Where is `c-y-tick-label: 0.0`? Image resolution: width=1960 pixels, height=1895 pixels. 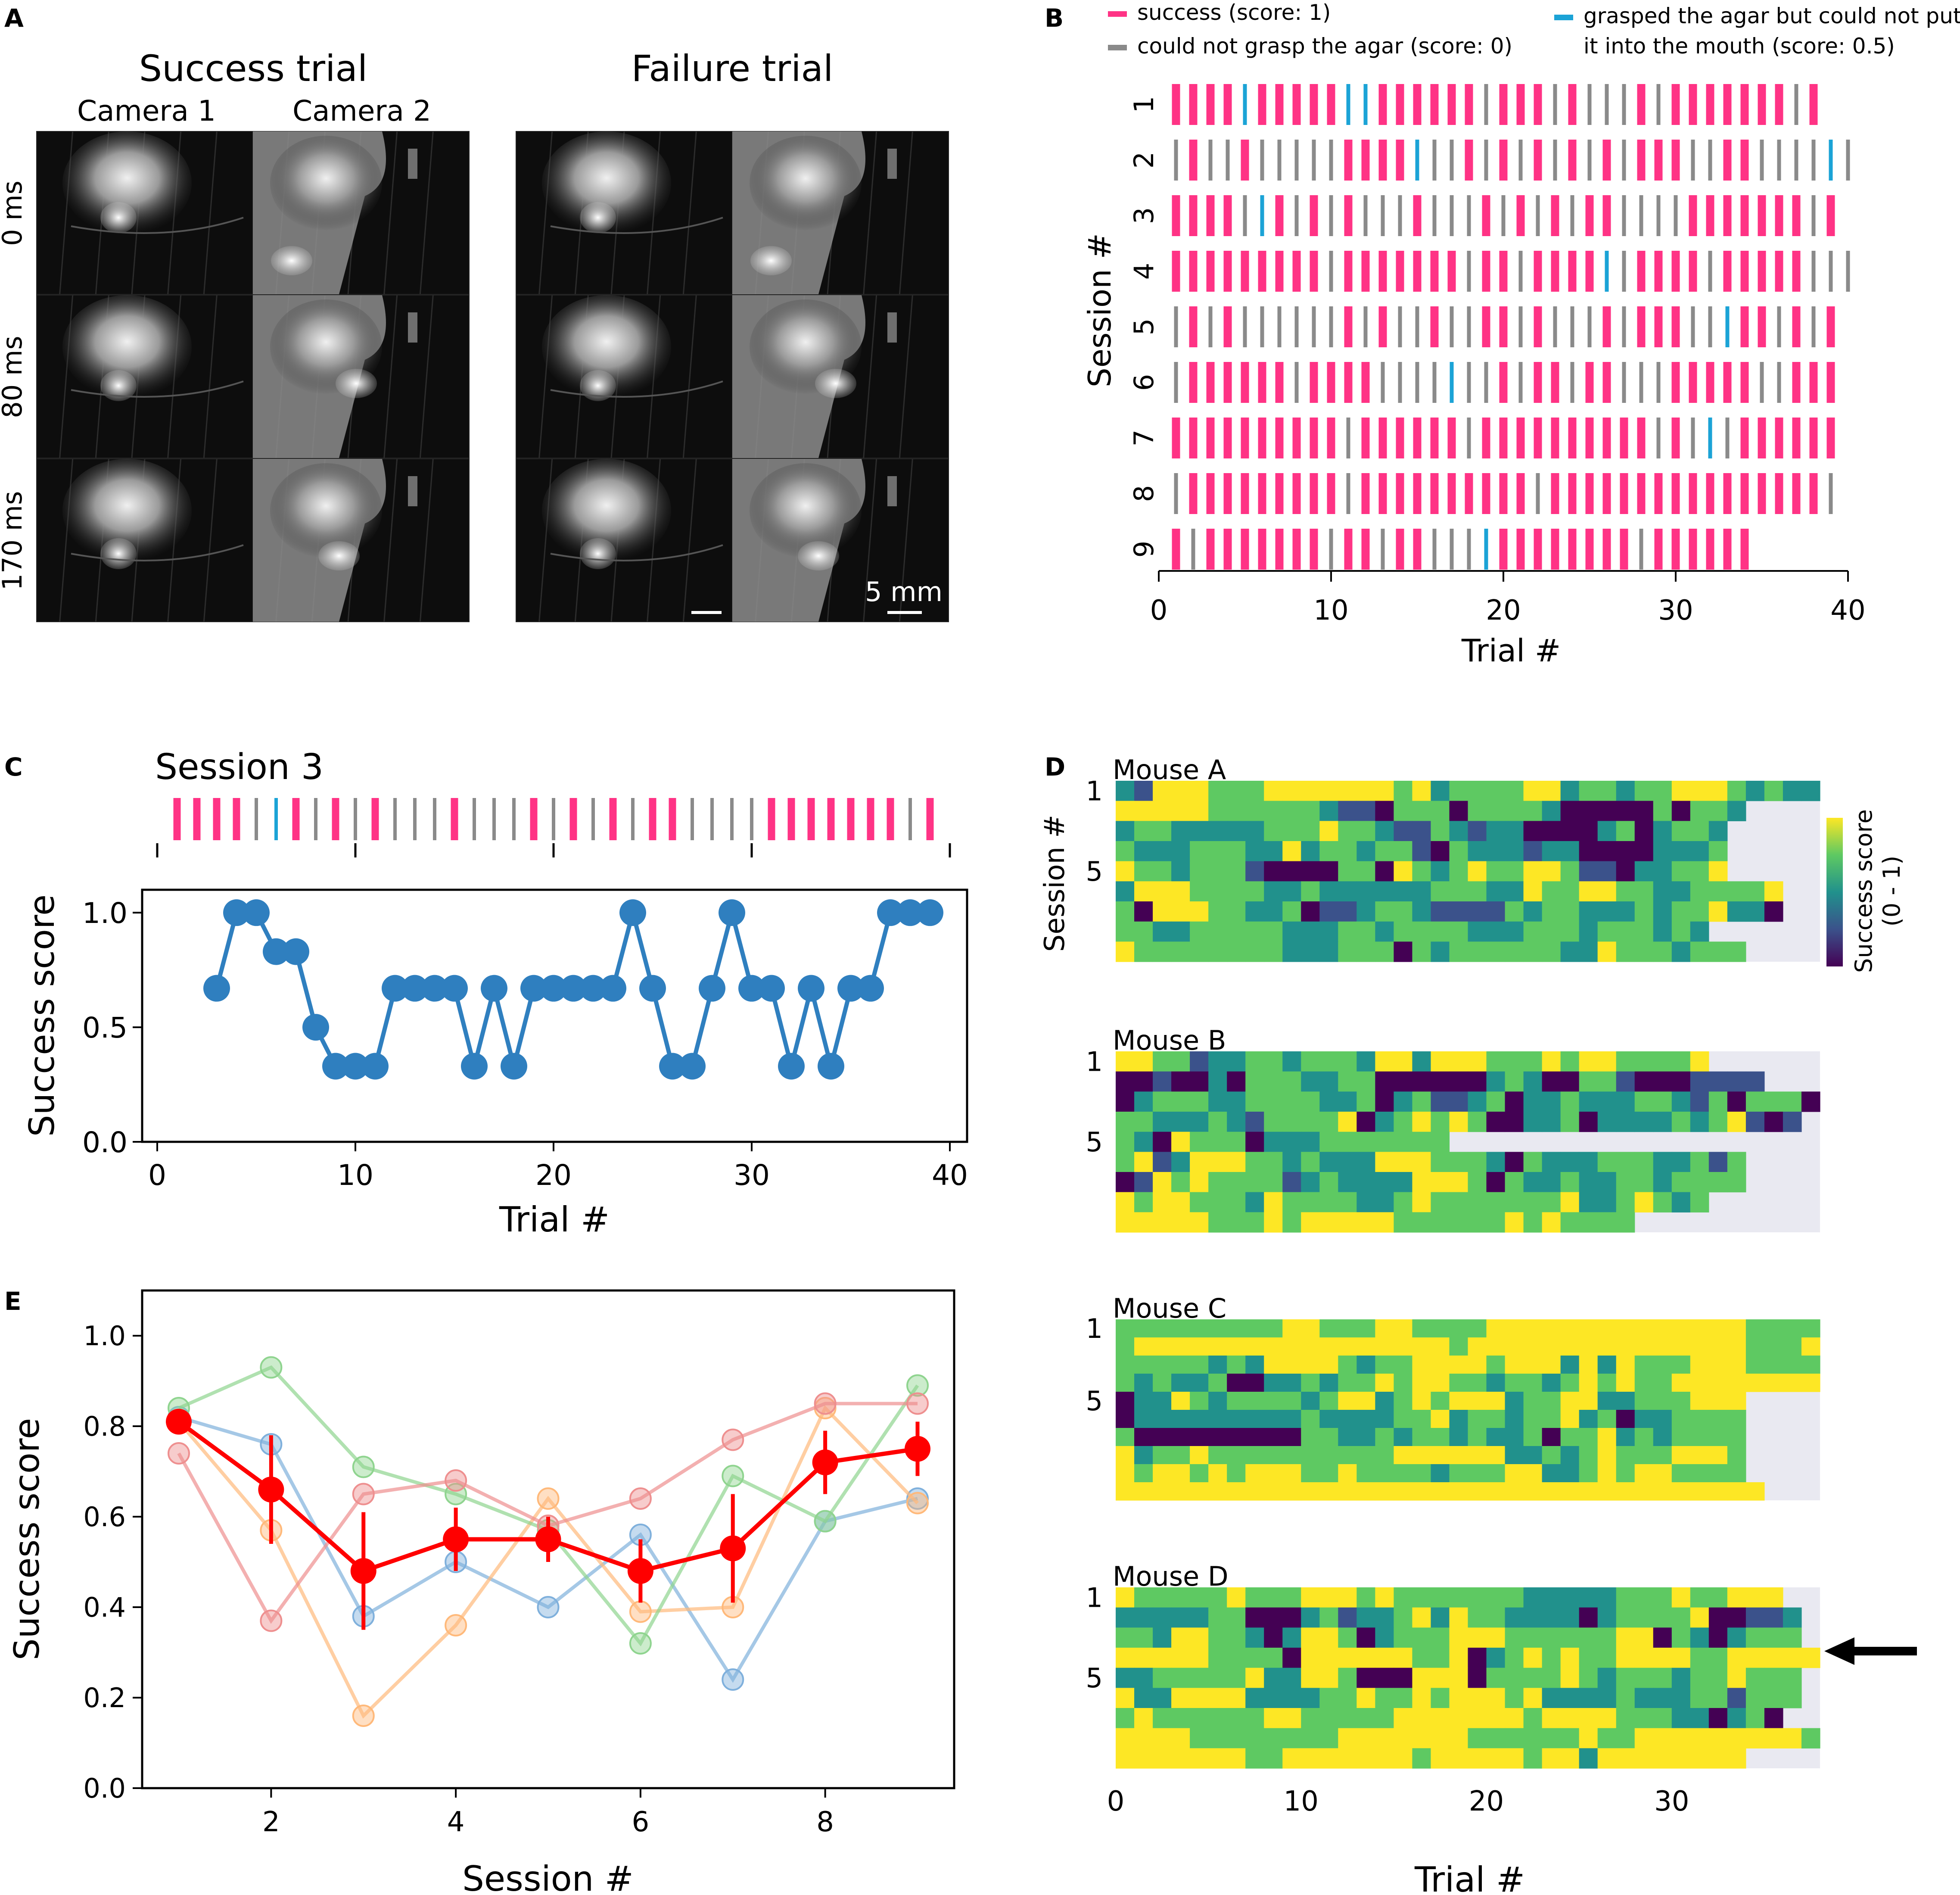 c-y-tick-label: 0.0 is located at coordinates (105, 1142).